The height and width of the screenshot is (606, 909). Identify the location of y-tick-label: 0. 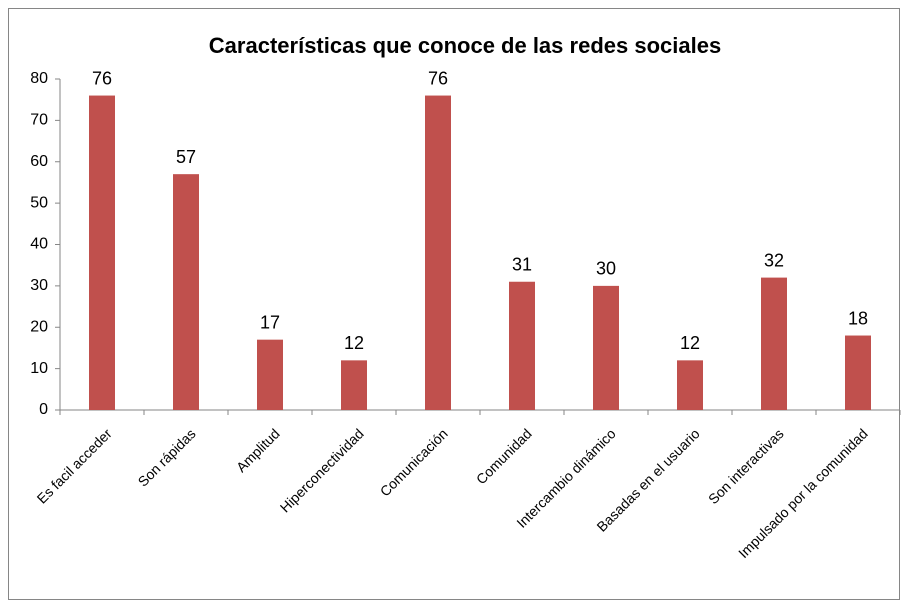
(43, 409).